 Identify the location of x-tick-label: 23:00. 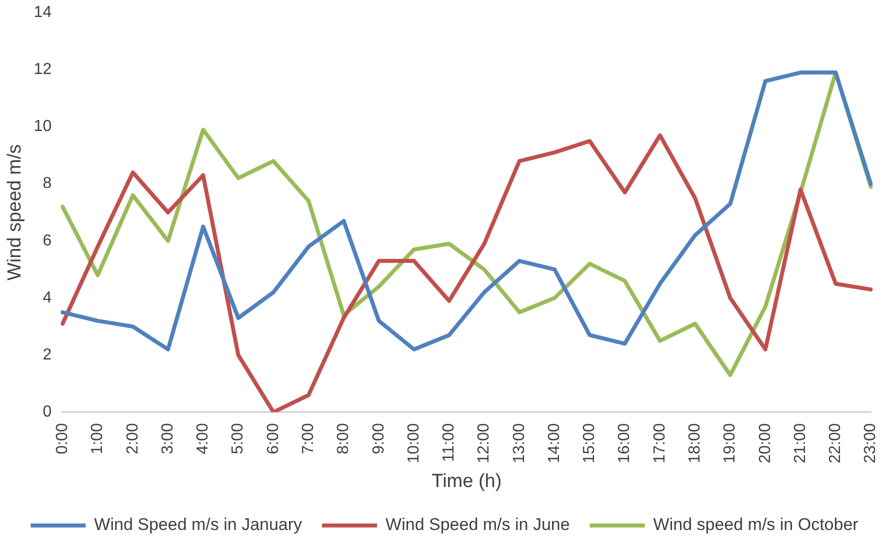
(871, 443).